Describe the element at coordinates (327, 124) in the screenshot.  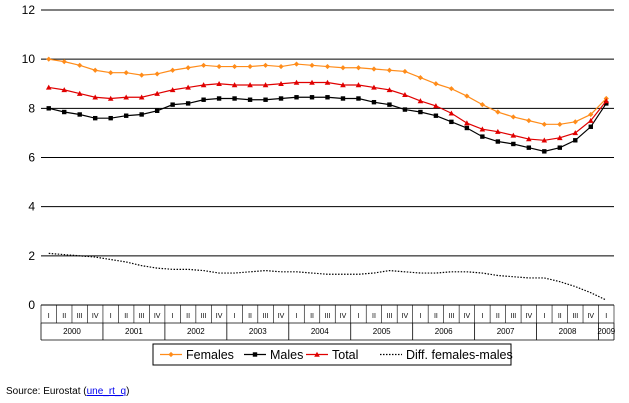
I see `series-males` at that location.